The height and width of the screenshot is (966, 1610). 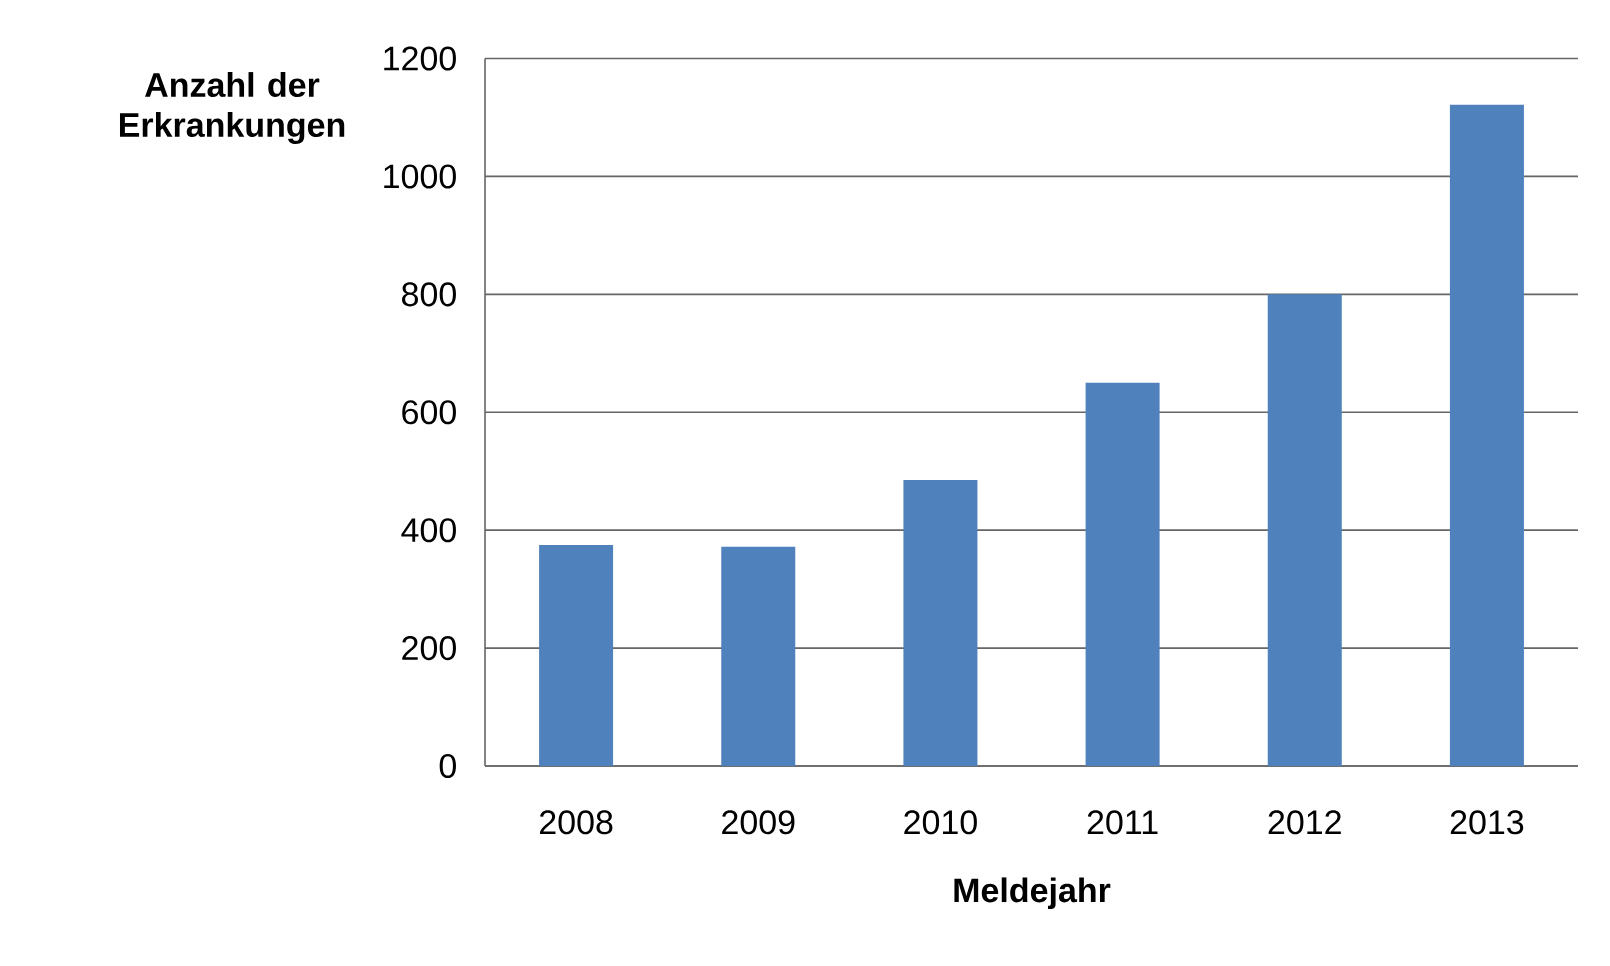 What do you see at coordinates (1122, 822) in the screenshot?
I see `x-tick-label: 2011` at bounding box center [1122, 822].